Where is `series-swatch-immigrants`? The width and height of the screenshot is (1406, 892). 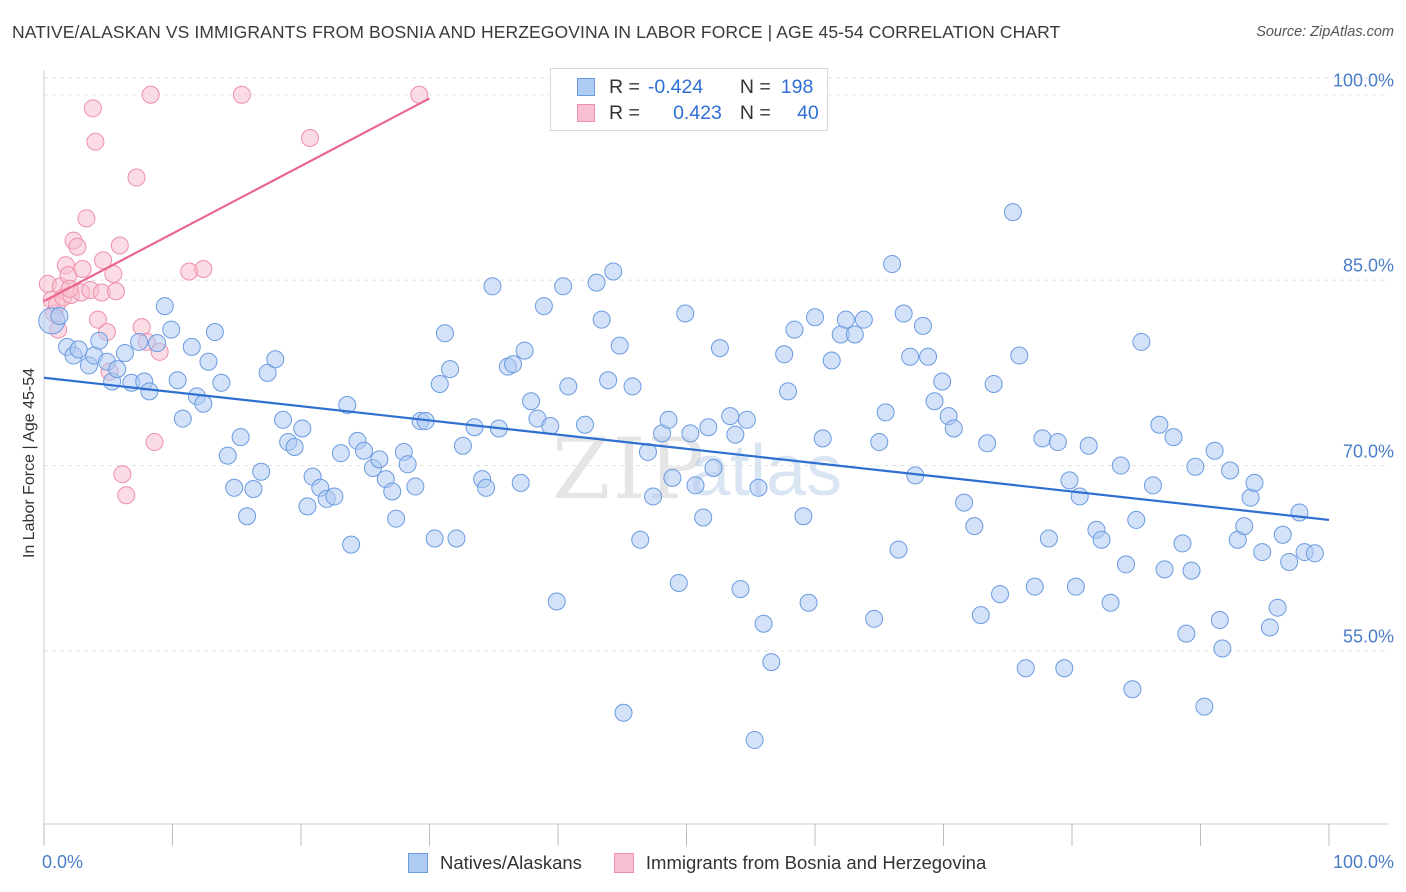 series-swatch-immigrants is located at coordinates (623, 863).